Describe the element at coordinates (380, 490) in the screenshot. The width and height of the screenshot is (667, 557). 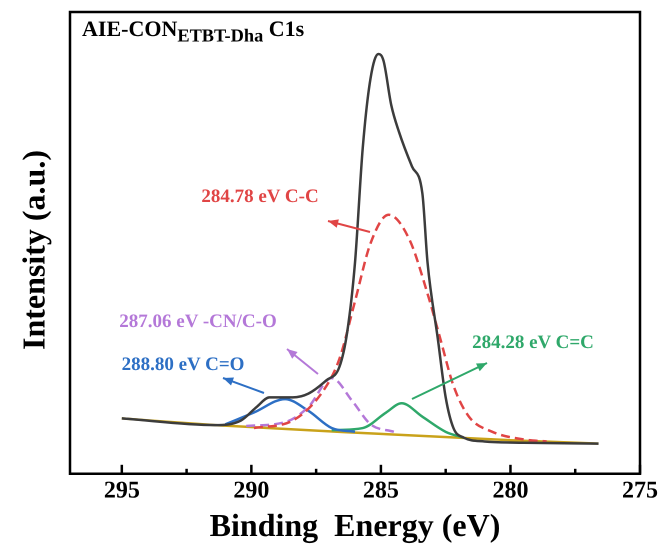
I see `x-tick-label: 285` at that location.